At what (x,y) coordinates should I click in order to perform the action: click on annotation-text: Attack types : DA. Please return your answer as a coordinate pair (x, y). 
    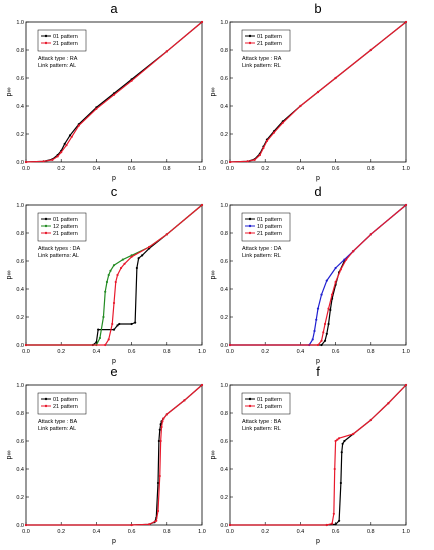
    Looking at the image, I should click on (59, 249).